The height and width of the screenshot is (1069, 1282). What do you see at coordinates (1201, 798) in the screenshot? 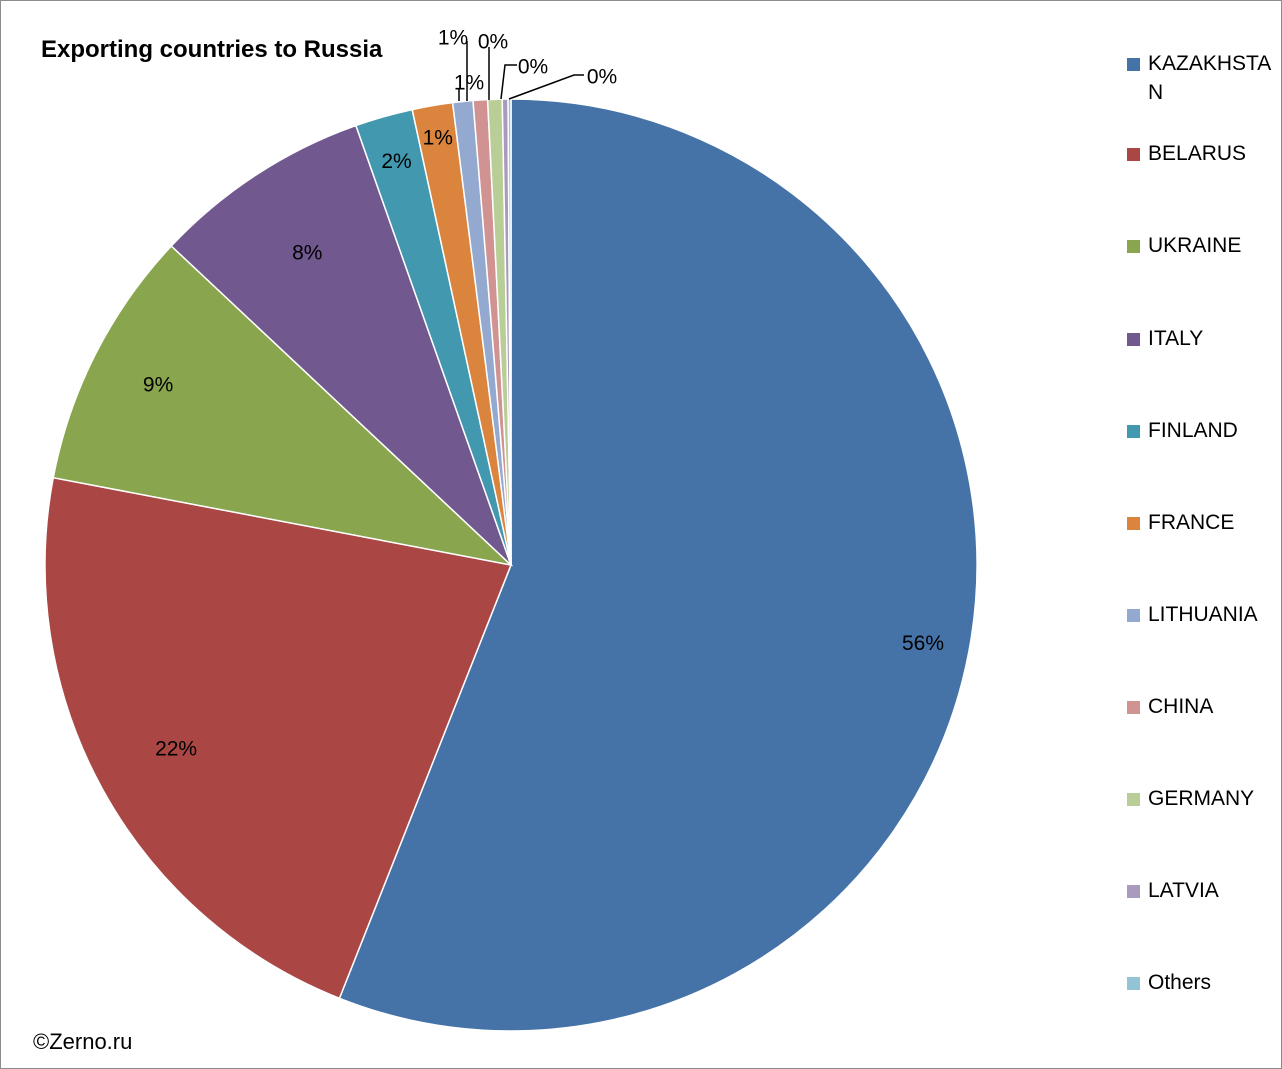
I see `legend-label: GERMANY` at bounding box center [1201, 798].